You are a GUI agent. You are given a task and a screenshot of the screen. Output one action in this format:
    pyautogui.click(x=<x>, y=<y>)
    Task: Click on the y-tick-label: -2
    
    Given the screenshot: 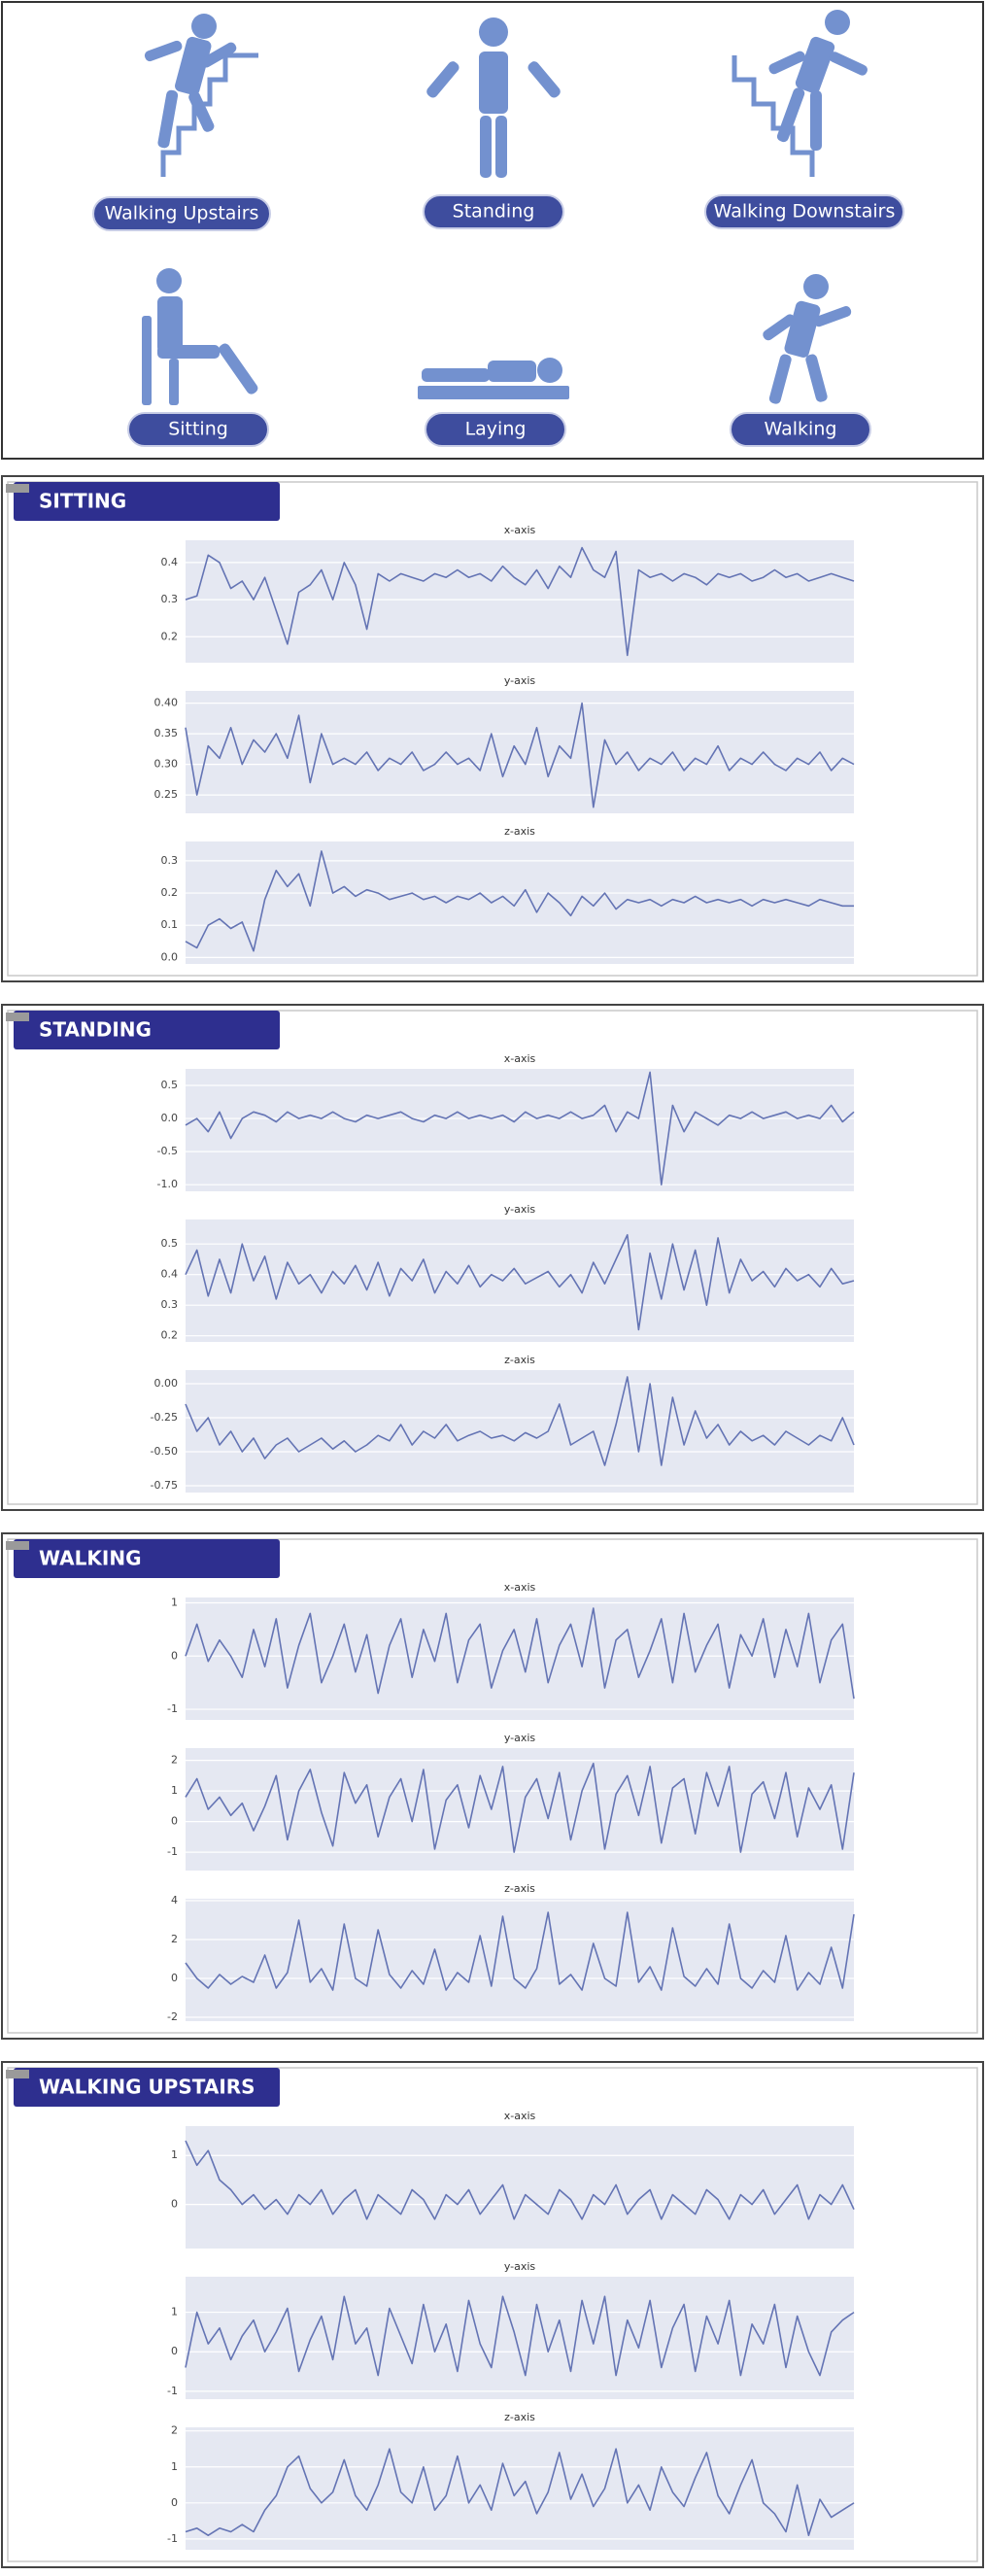 What is the action you would take?
    pyautogui.click(x=172, y=2016)
    